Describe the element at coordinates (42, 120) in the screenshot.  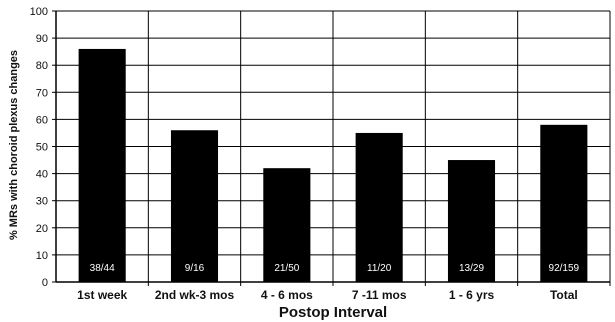
I see `y-tick-label: 60` at that location.